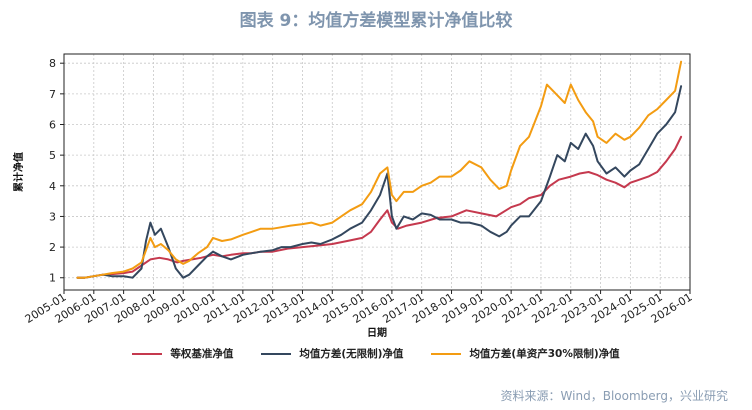 The height and width of the screenshot is (410, 752). I want to click on legend-swatch-benchmark, so click(147, 353).